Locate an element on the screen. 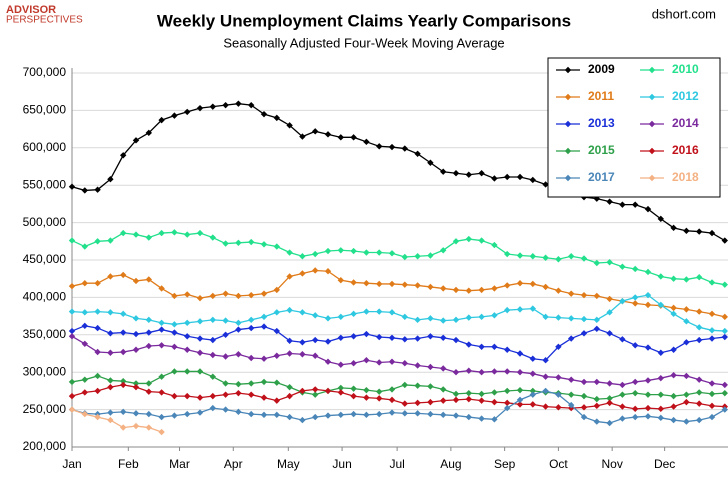 This screenshot has width=728, height=480. y-tick-label: 650,000 is located at coordinates (45, 110).